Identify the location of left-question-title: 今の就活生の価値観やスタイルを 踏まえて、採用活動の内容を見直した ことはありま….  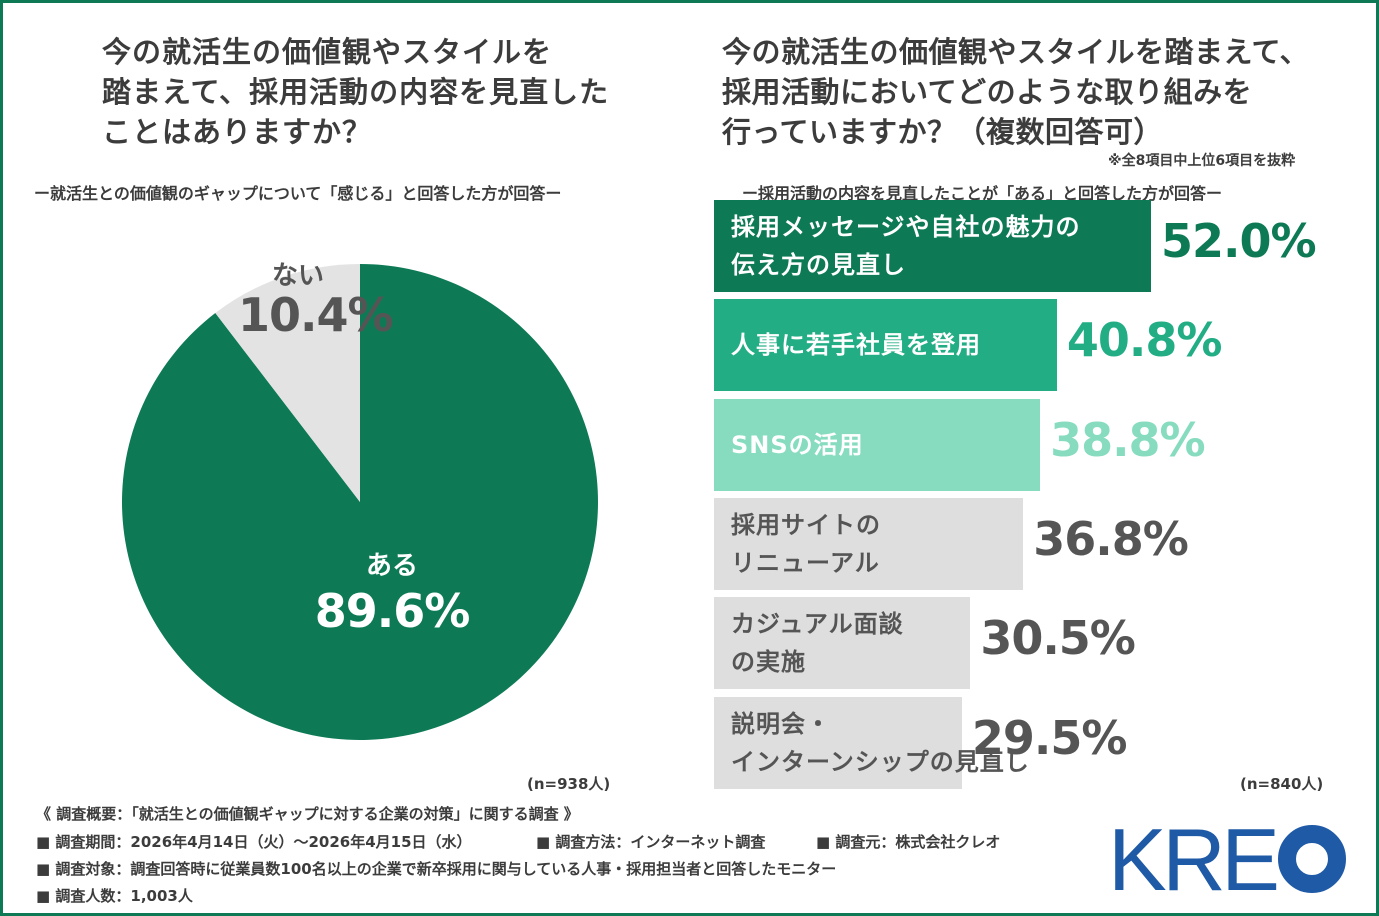
(355, 92).